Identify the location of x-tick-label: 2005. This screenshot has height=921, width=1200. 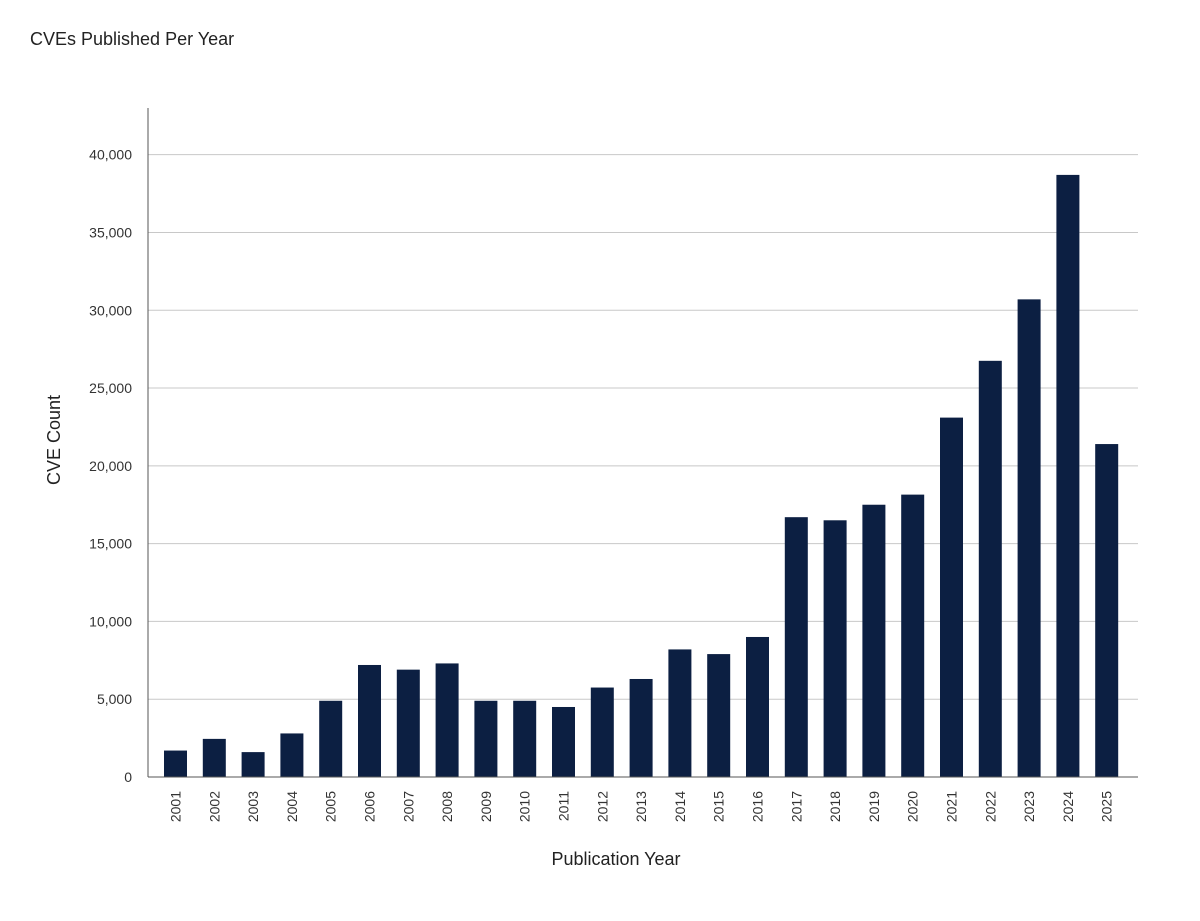
(331, 806).